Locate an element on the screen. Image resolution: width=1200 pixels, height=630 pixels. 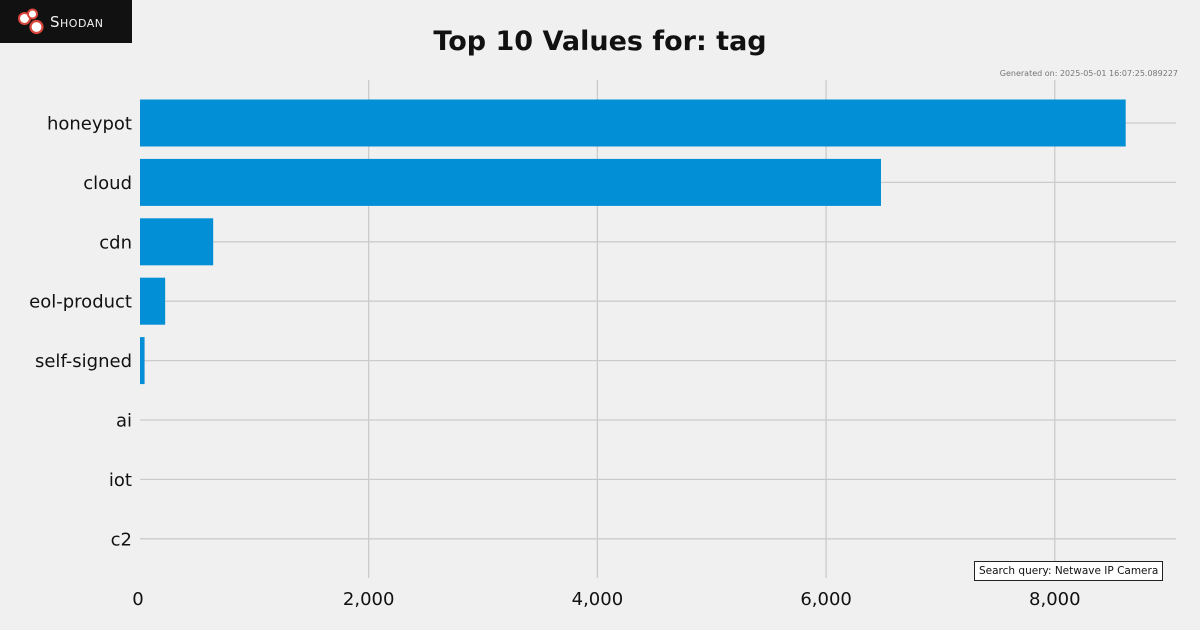
logo-text: Shodan is located at coordinates (77, 21).